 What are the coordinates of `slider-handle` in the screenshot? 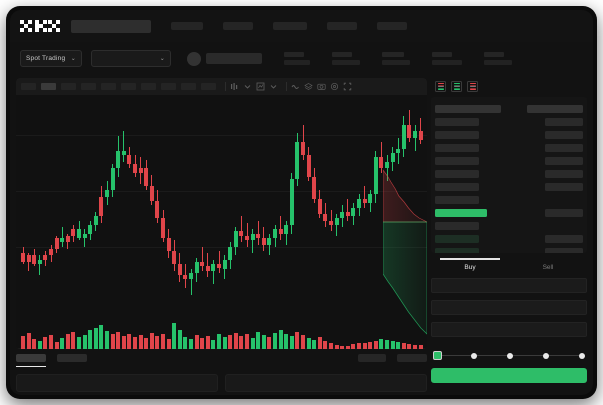 It's located at (437, 355).